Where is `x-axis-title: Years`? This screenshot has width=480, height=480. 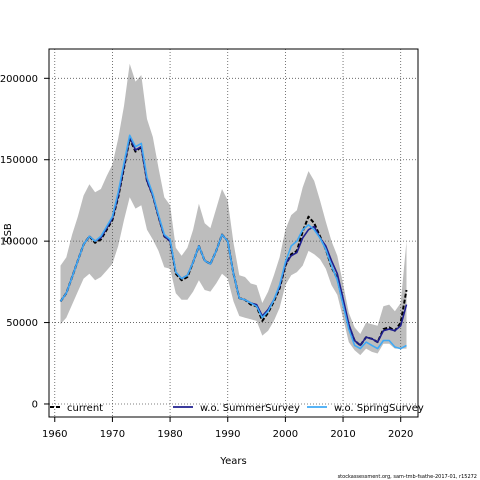
x-axis-title: Years is located at coordinates (232, 461).